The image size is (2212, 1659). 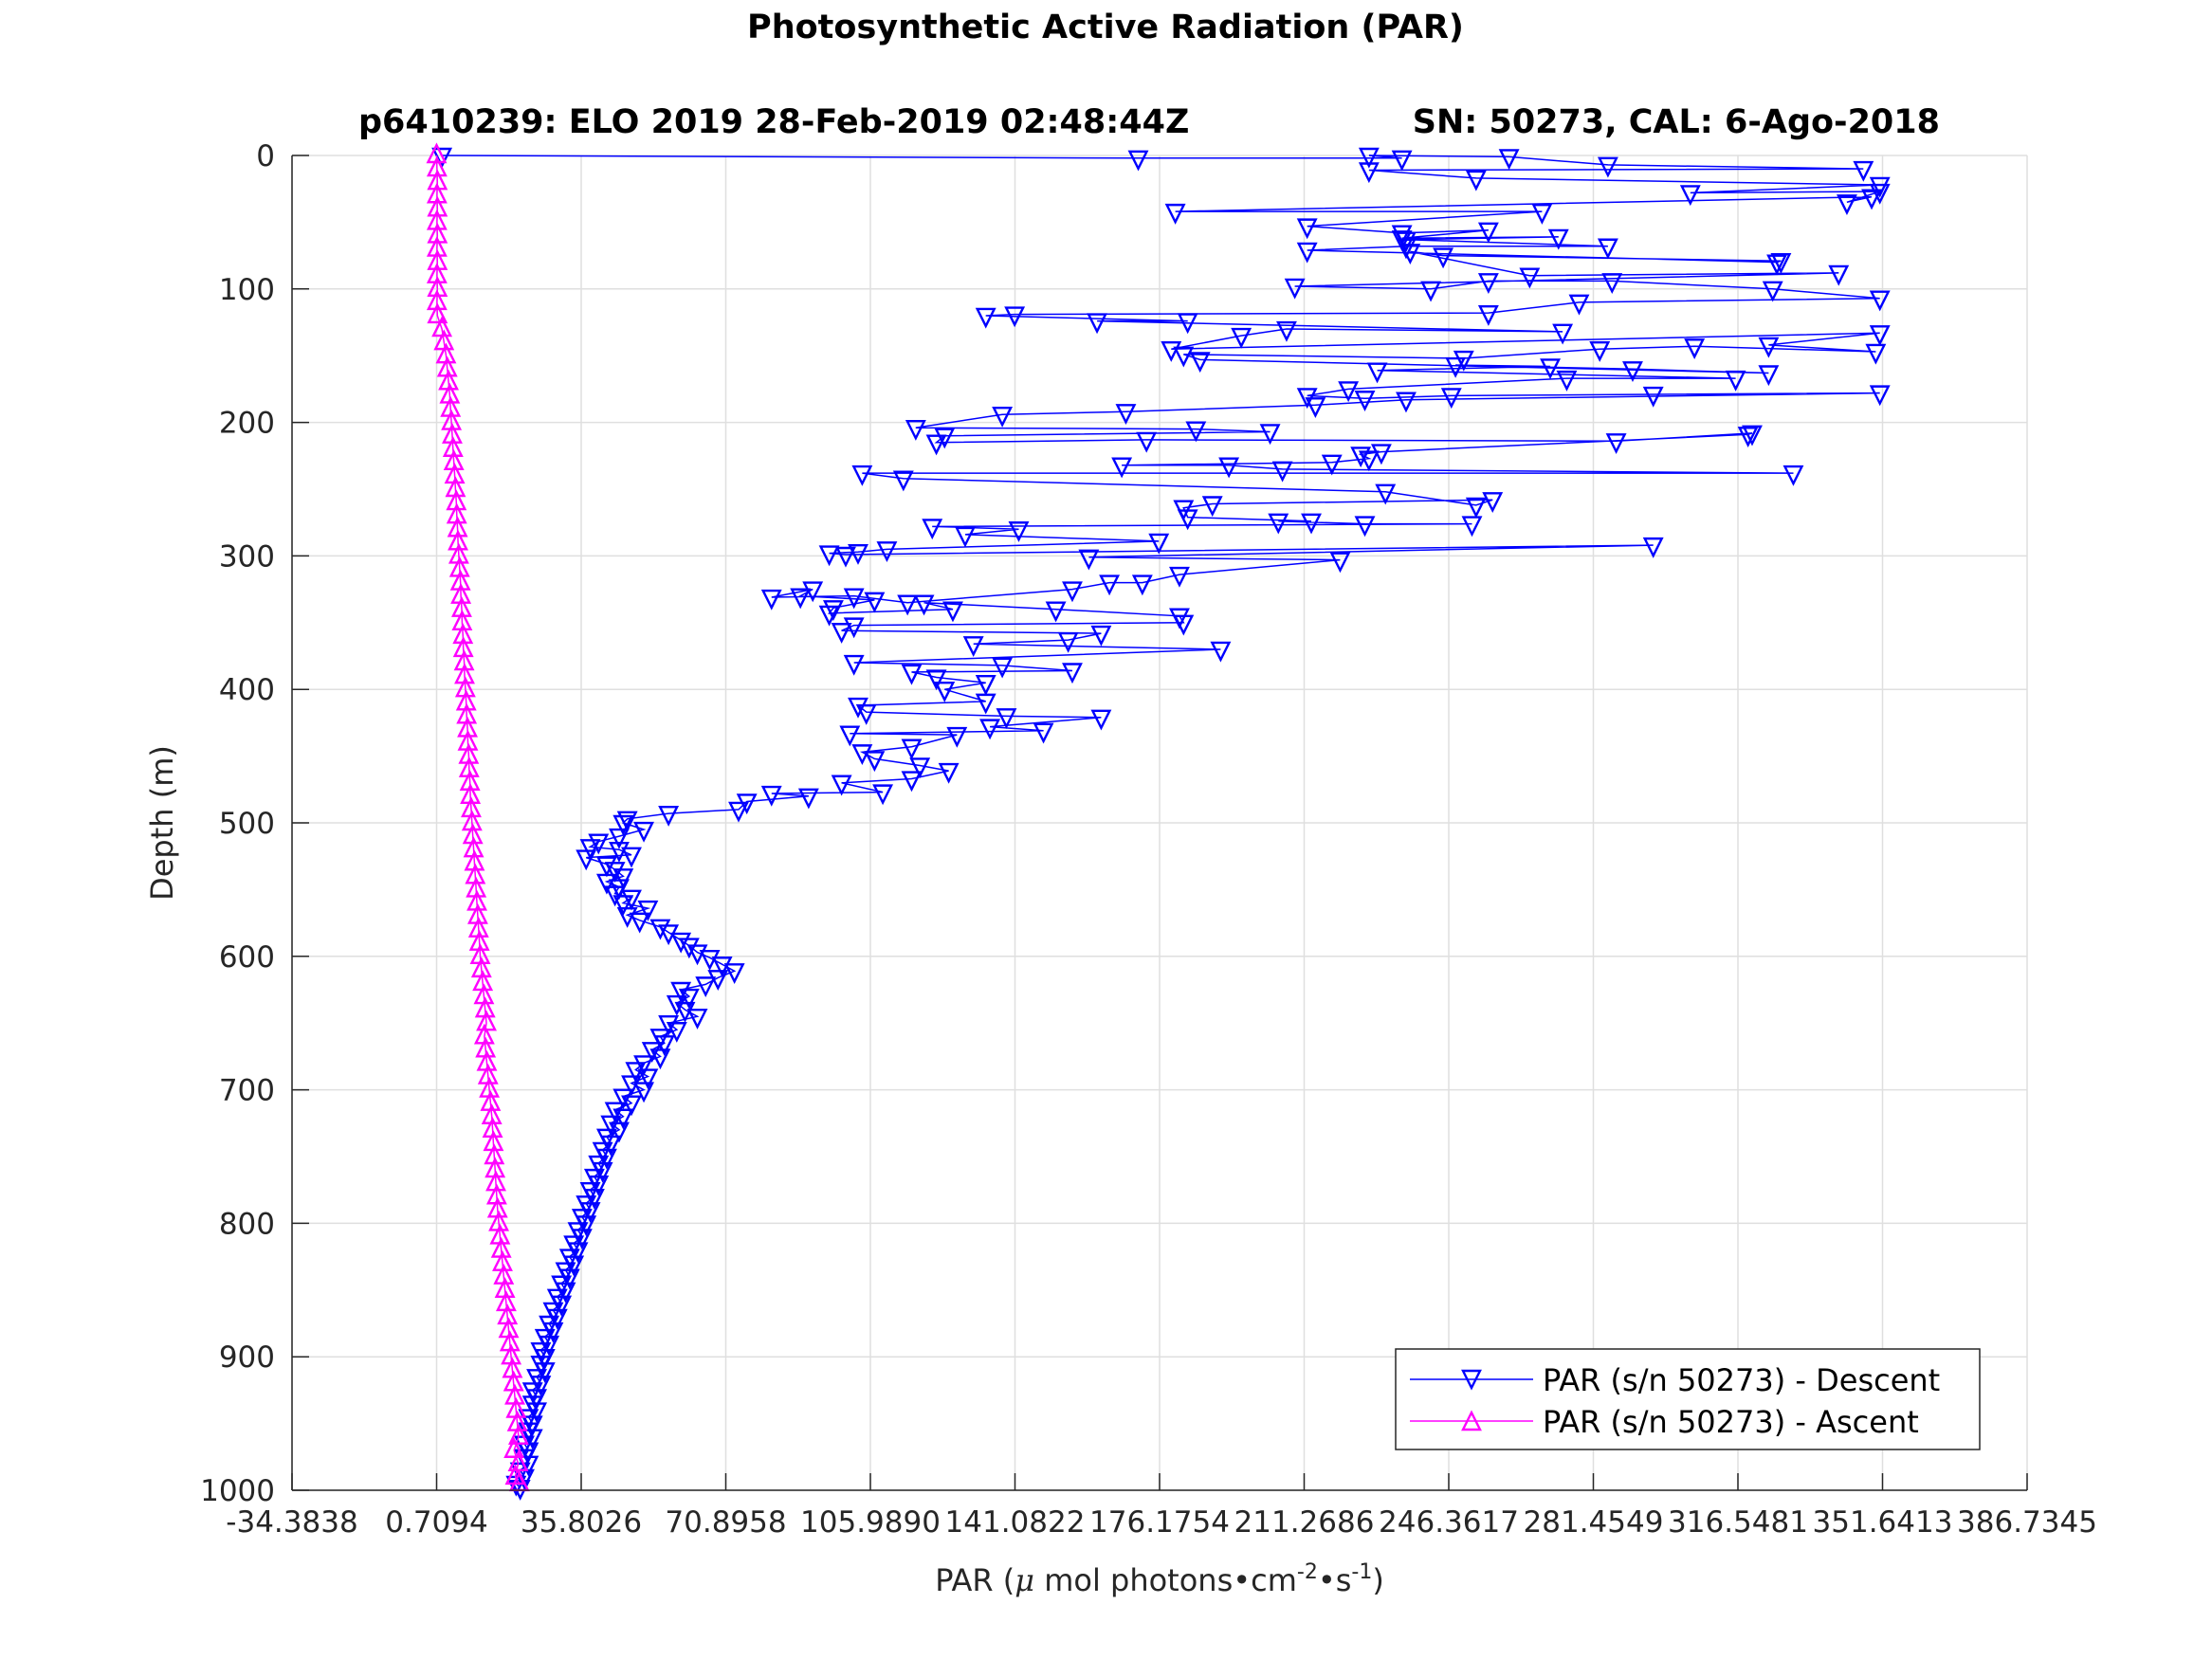 I want to click on ascent-series, so click(x=478, y=817).